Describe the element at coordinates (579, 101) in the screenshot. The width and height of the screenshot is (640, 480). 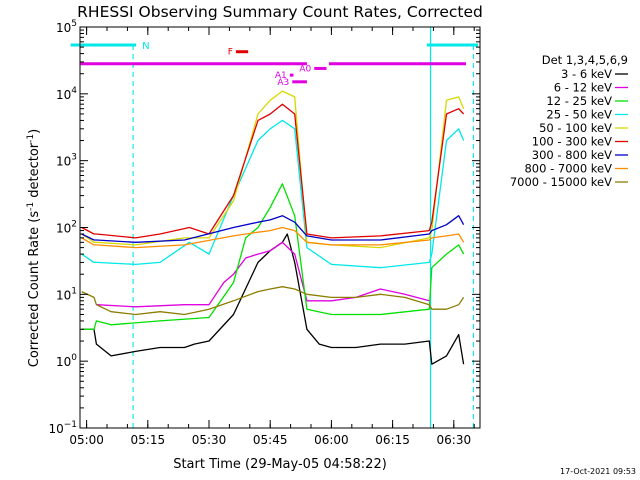
I see `legend-label-3: 12 - 25 keV` at that location.